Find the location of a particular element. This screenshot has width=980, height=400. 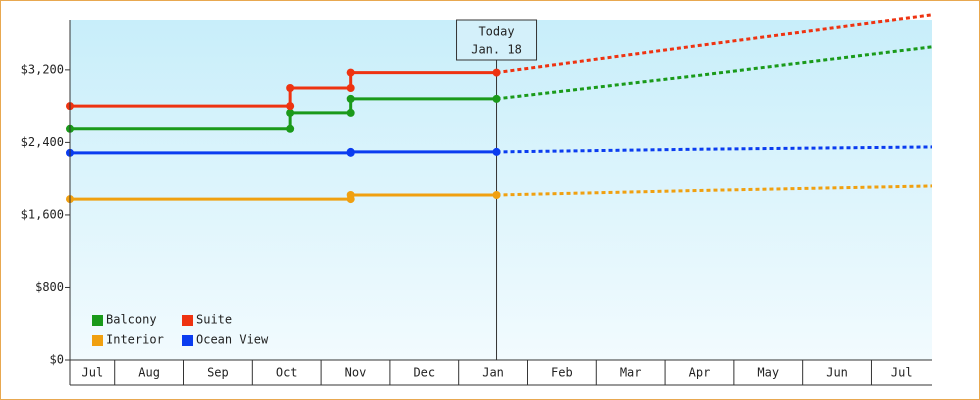

y-tick-label: $1,600 is located at coordinates (42, 214).